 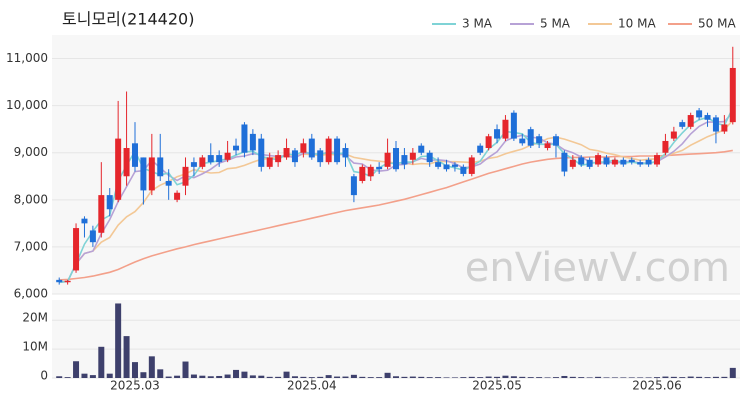 I want to click on y-tick-label: 8,000, so click(x=31, y=199).